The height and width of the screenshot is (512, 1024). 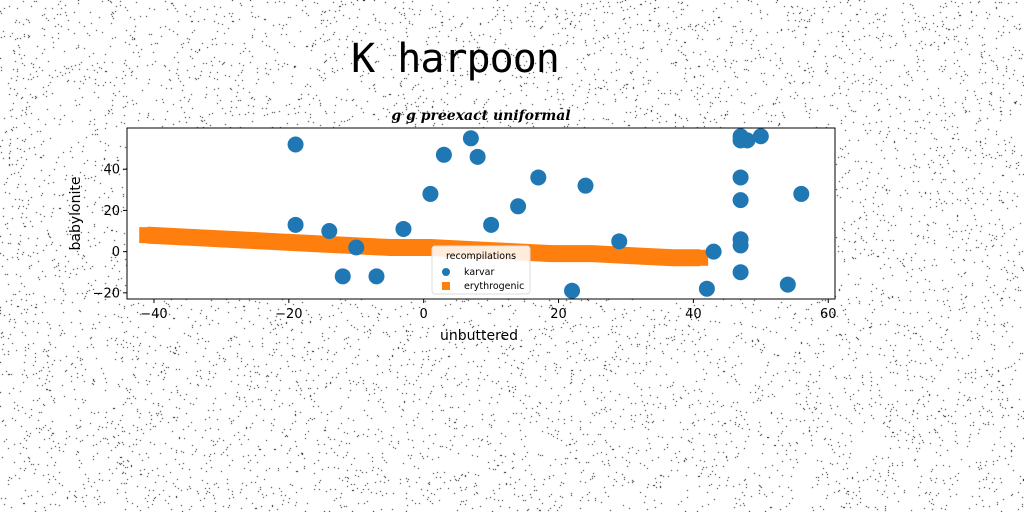 I want to click on y-axis: −20 0 20 40, so click(x=110, y=232).